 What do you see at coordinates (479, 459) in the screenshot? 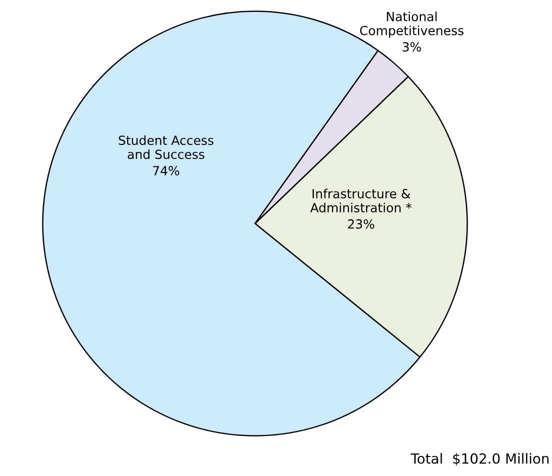
I see `text: Total $102.0 Million` at bounding box center [479, 459].